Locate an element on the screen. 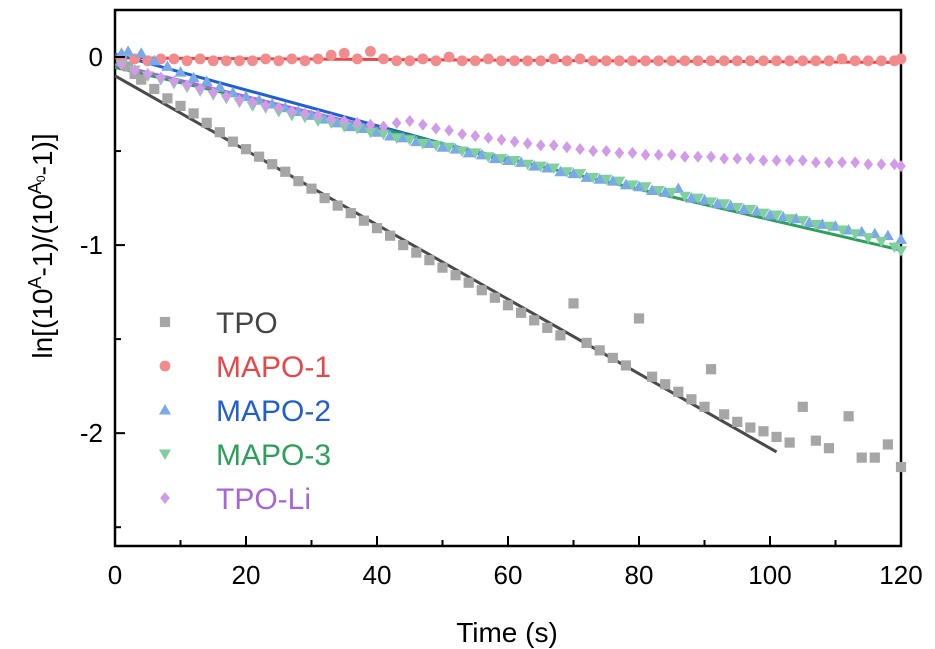  legend-label-mapo-2: MAPO-2 is located at coordinates (273, 411).